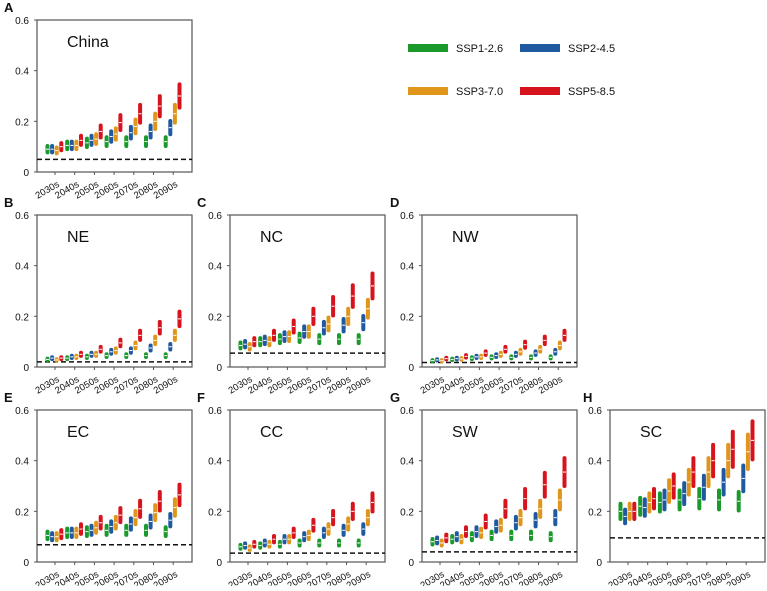 This screenshot has width=767, height=591. Describe the element at coordinates (78, 237) in the screenshot. I see `region-title: NE` at that location.